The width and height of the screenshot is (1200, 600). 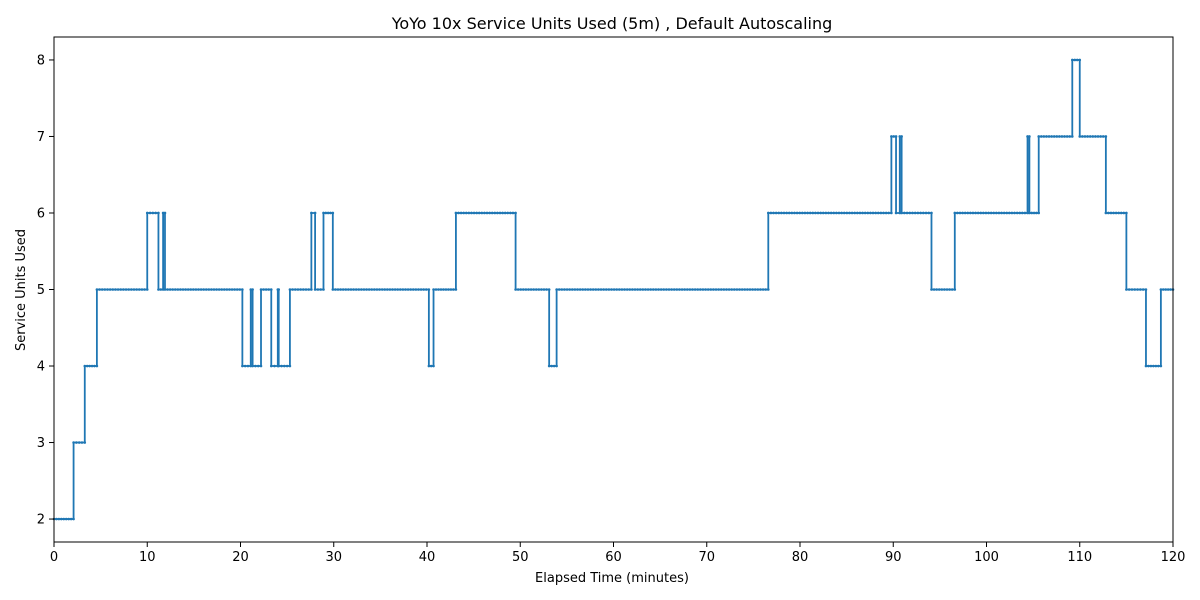 I want to click on x-axis-label: Elapsed Time (minutes), so click(x=612, y=578).